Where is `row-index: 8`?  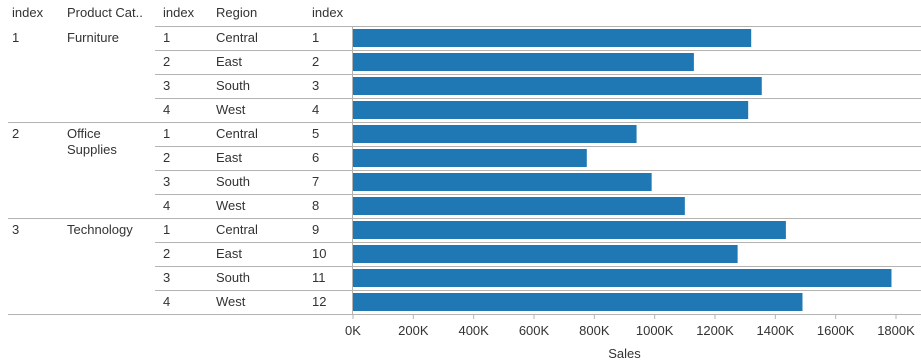 row-index: 8 is located at coordinates (315, 205).